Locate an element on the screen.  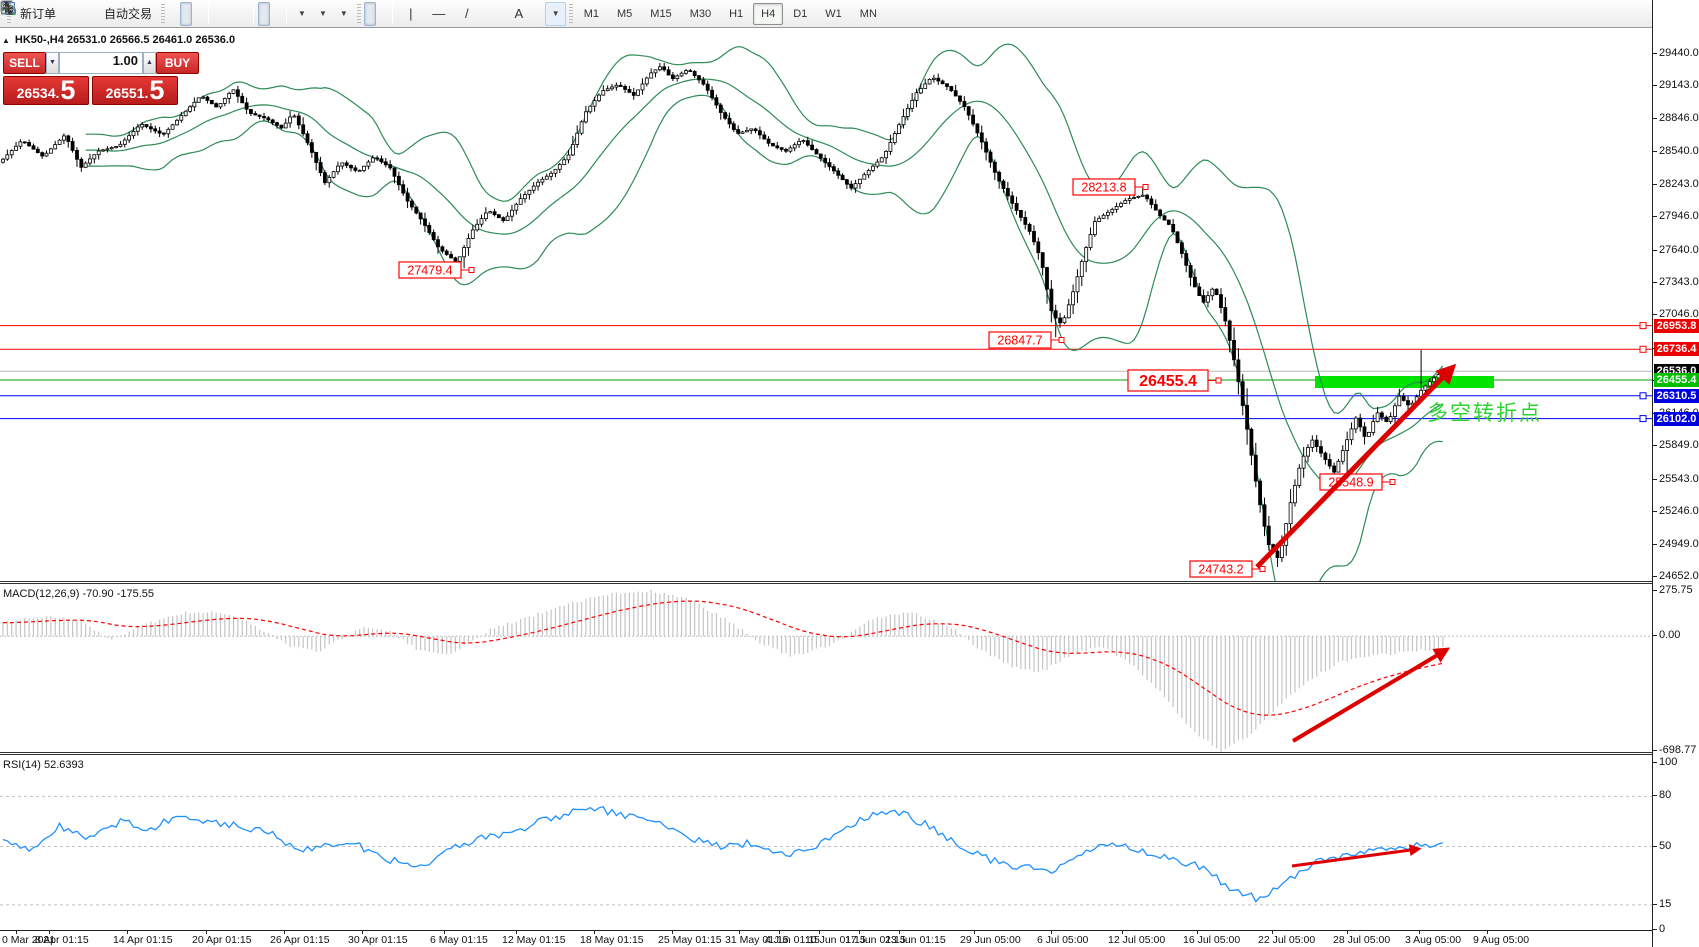
periods-button: ▼ is located at coordinates (167, 13).